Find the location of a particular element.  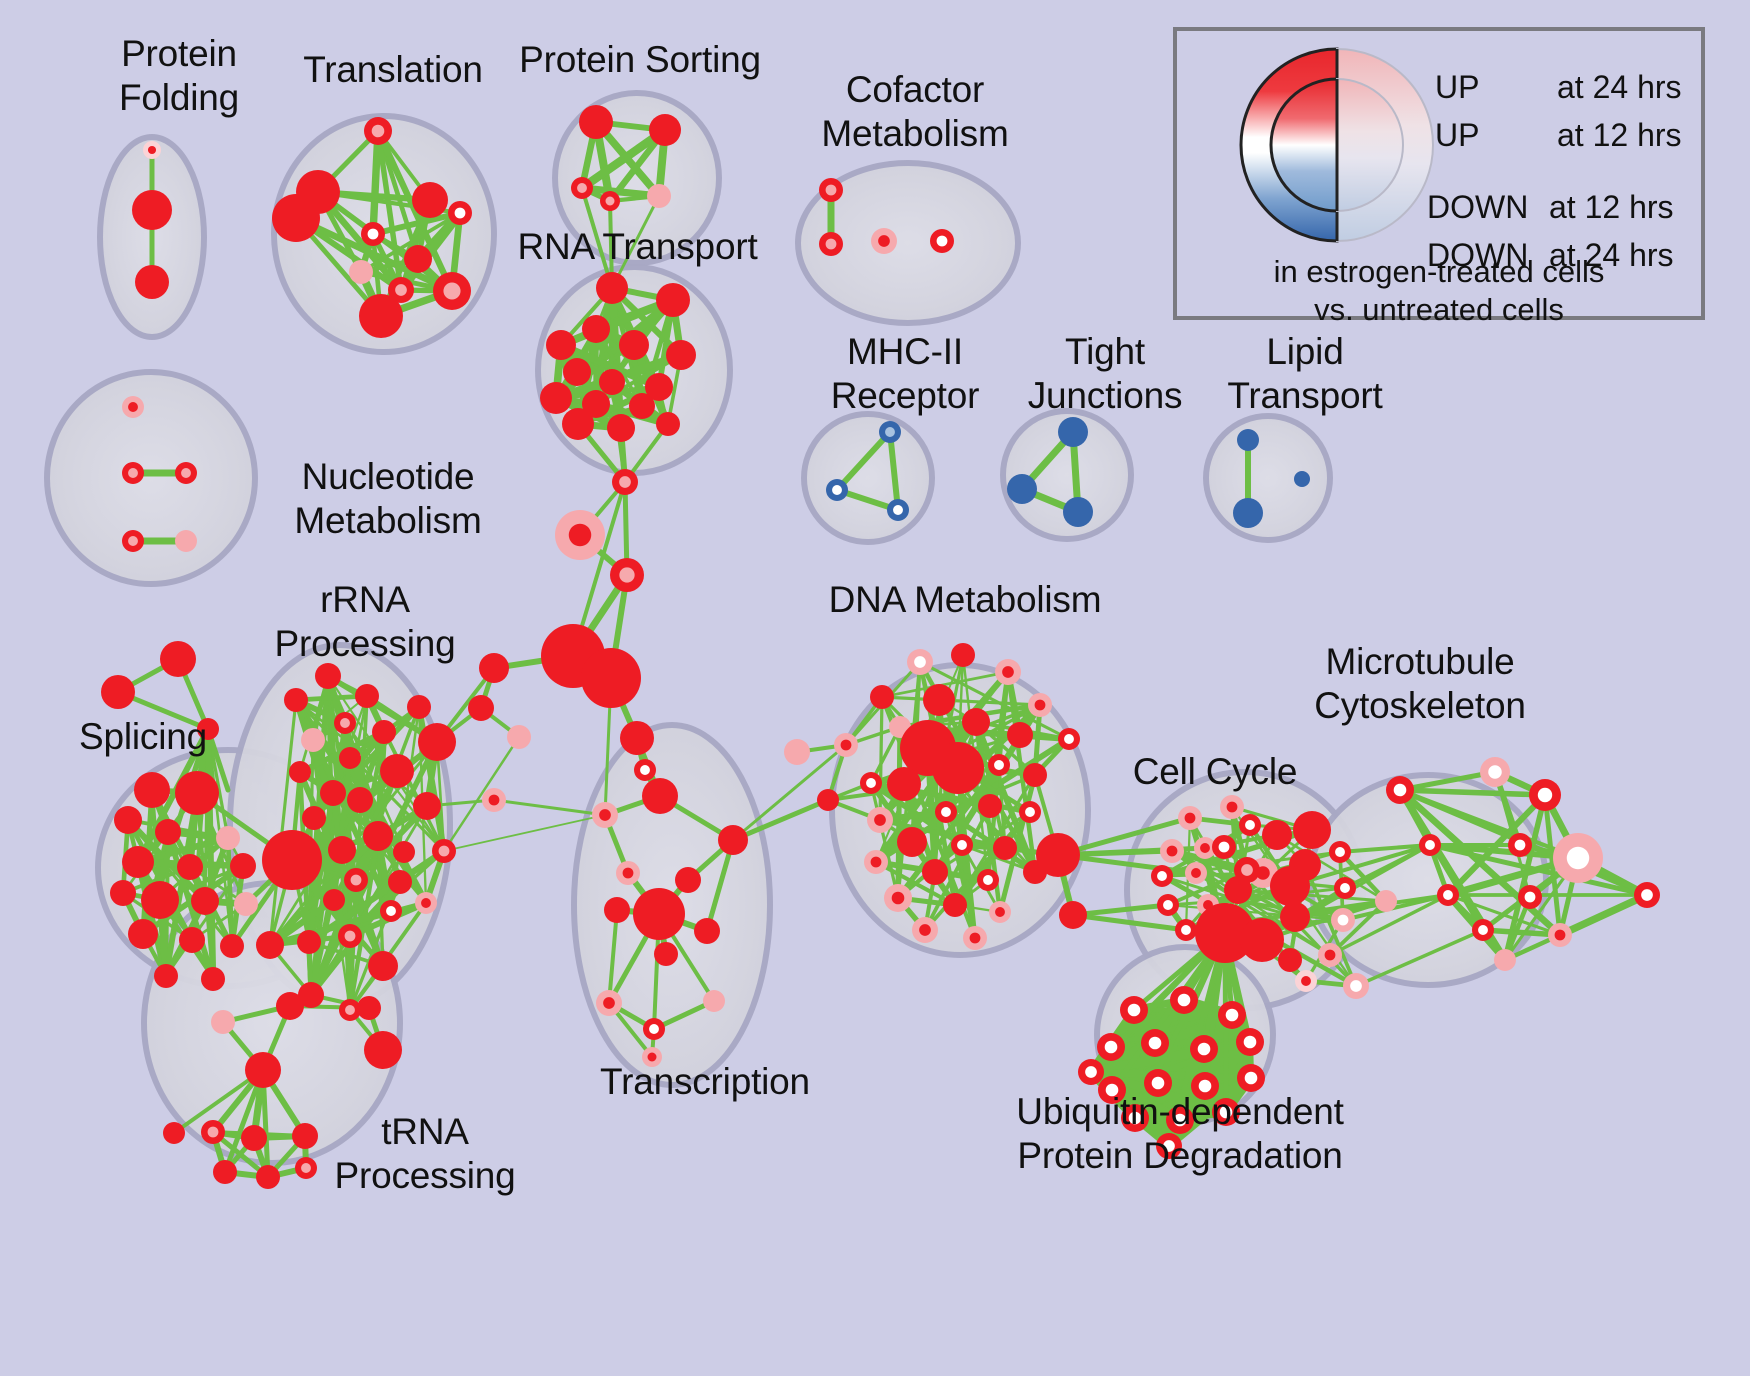

cluster-ellipse-tight-junctions is located at coordinates (1067, 475).